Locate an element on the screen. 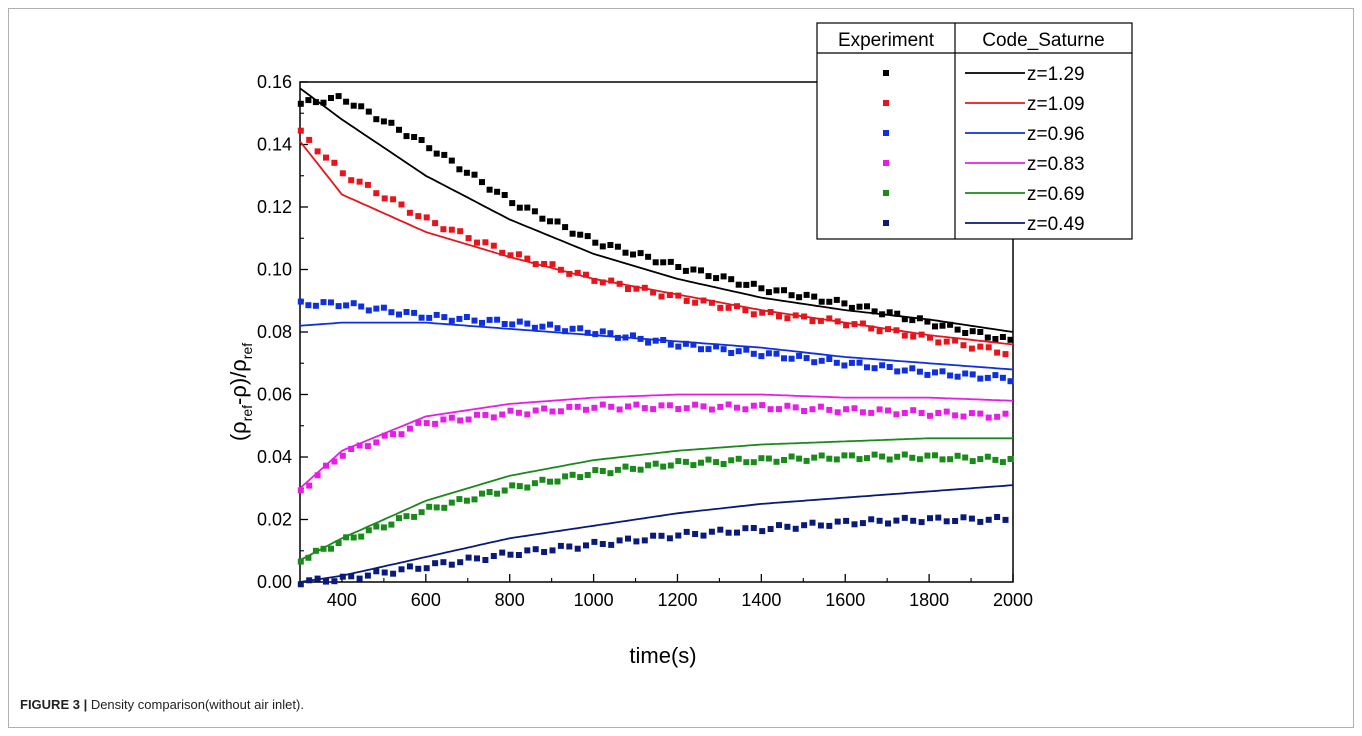 This screenshot has height=736, width=1362. y-tick-label: 0.08 is located at coordinates (274, 332).